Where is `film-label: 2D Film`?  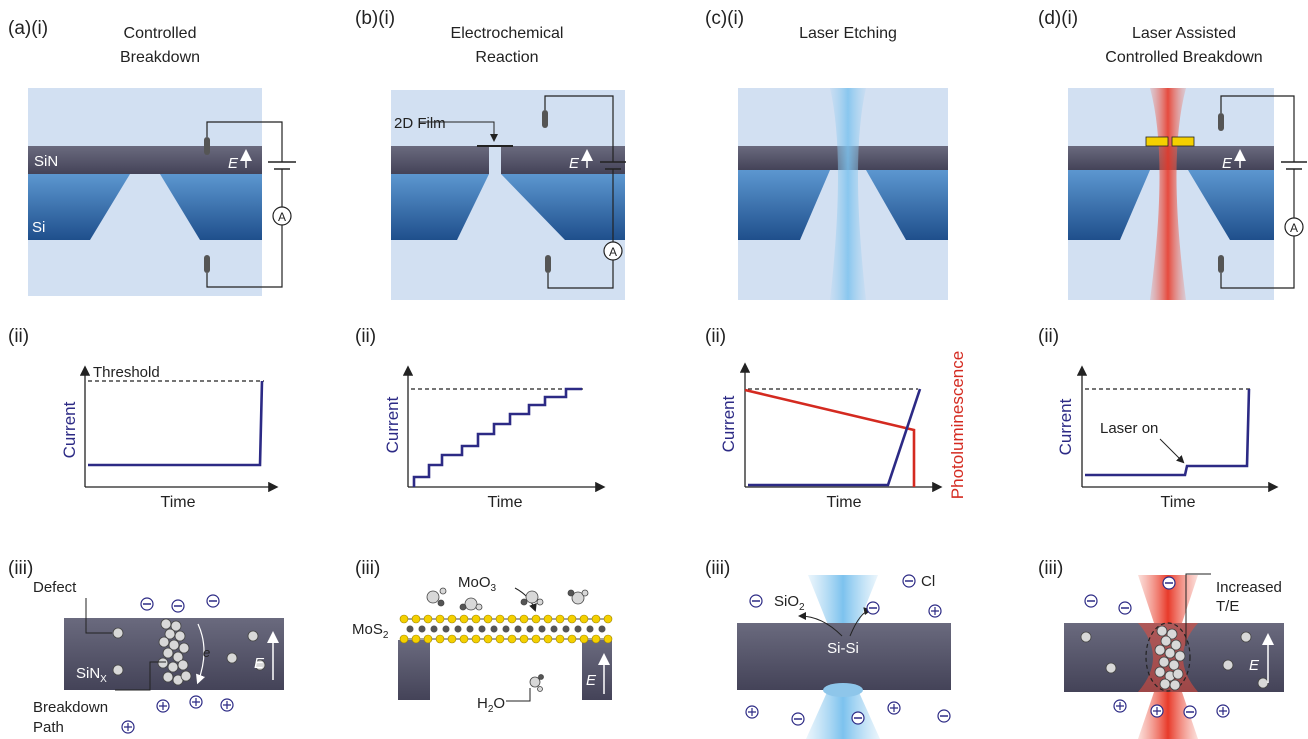 film-label: 2D Film is located at coordinates (420, 123).